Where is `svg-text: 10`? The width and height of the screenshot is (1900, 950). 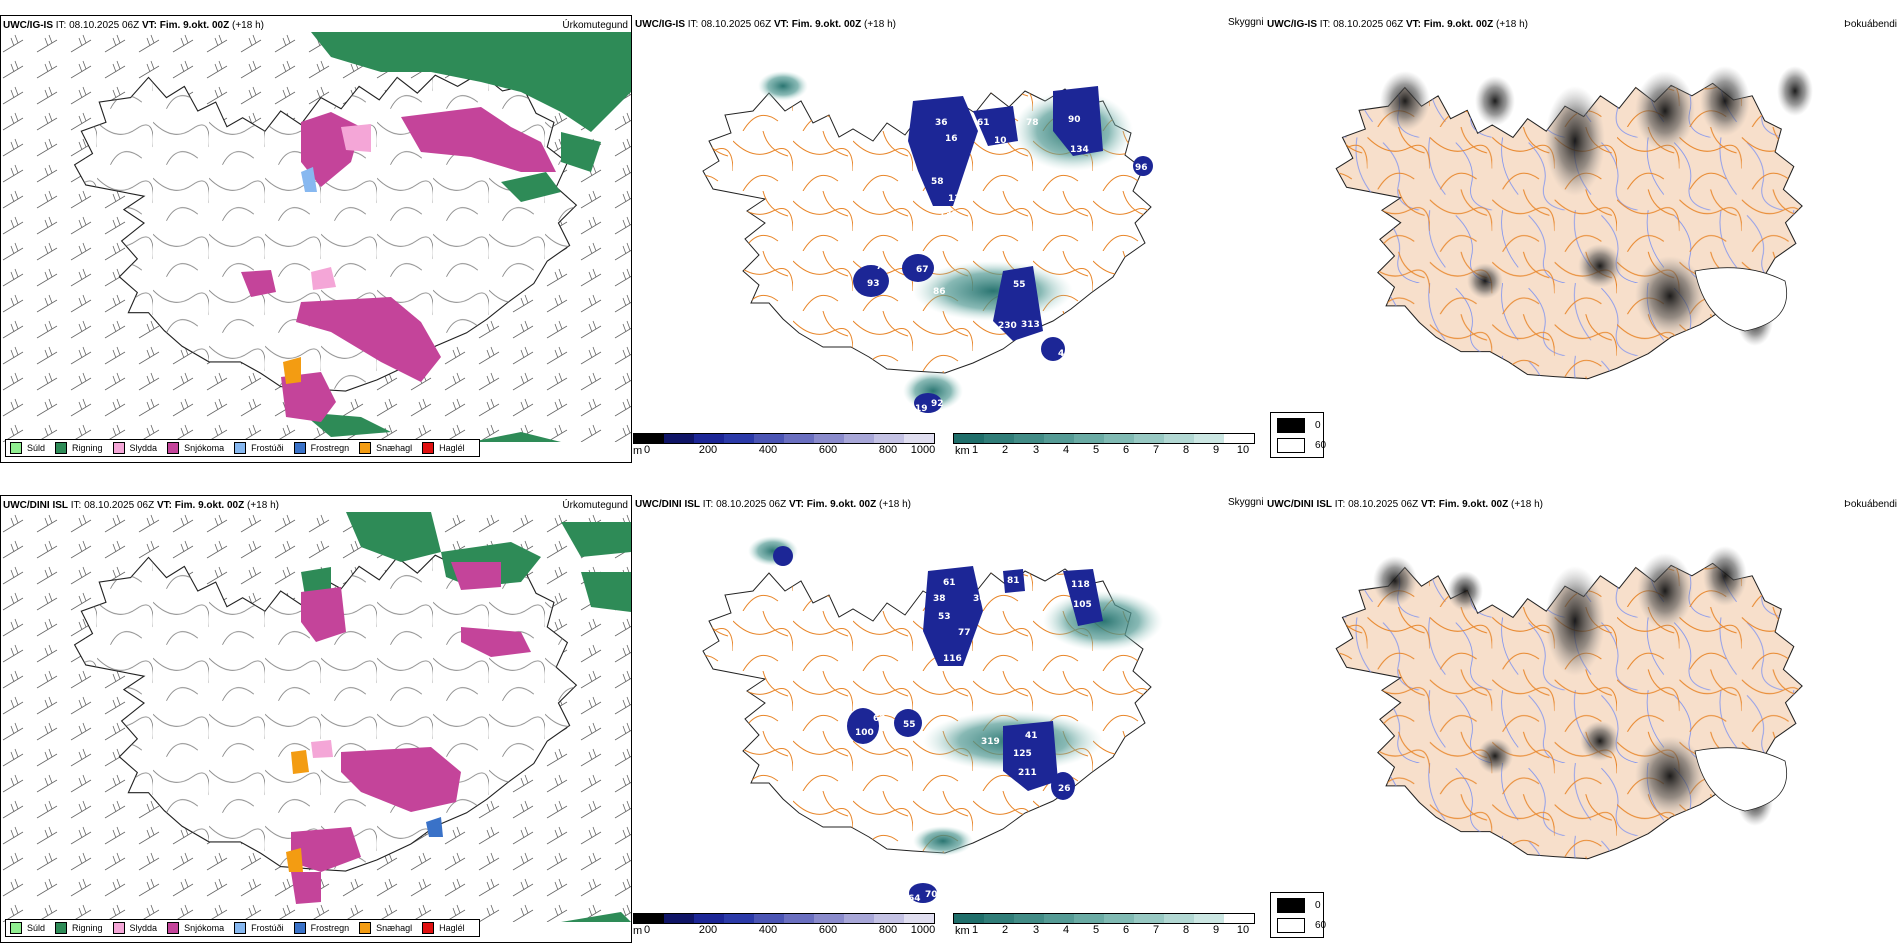 svg-text: 10 is located at coordinates (1000, 141).